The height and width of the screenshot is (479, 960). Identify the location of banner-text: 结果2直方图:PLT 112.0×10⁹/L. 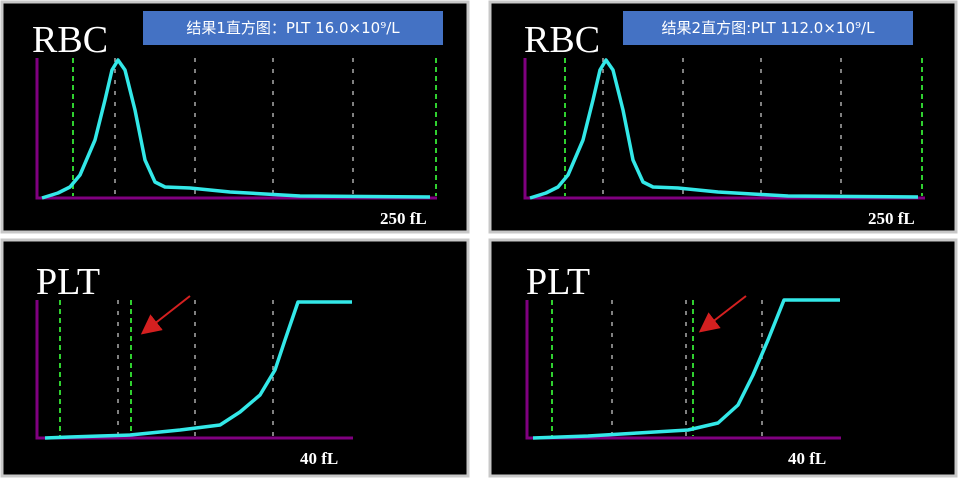
(769, 28).